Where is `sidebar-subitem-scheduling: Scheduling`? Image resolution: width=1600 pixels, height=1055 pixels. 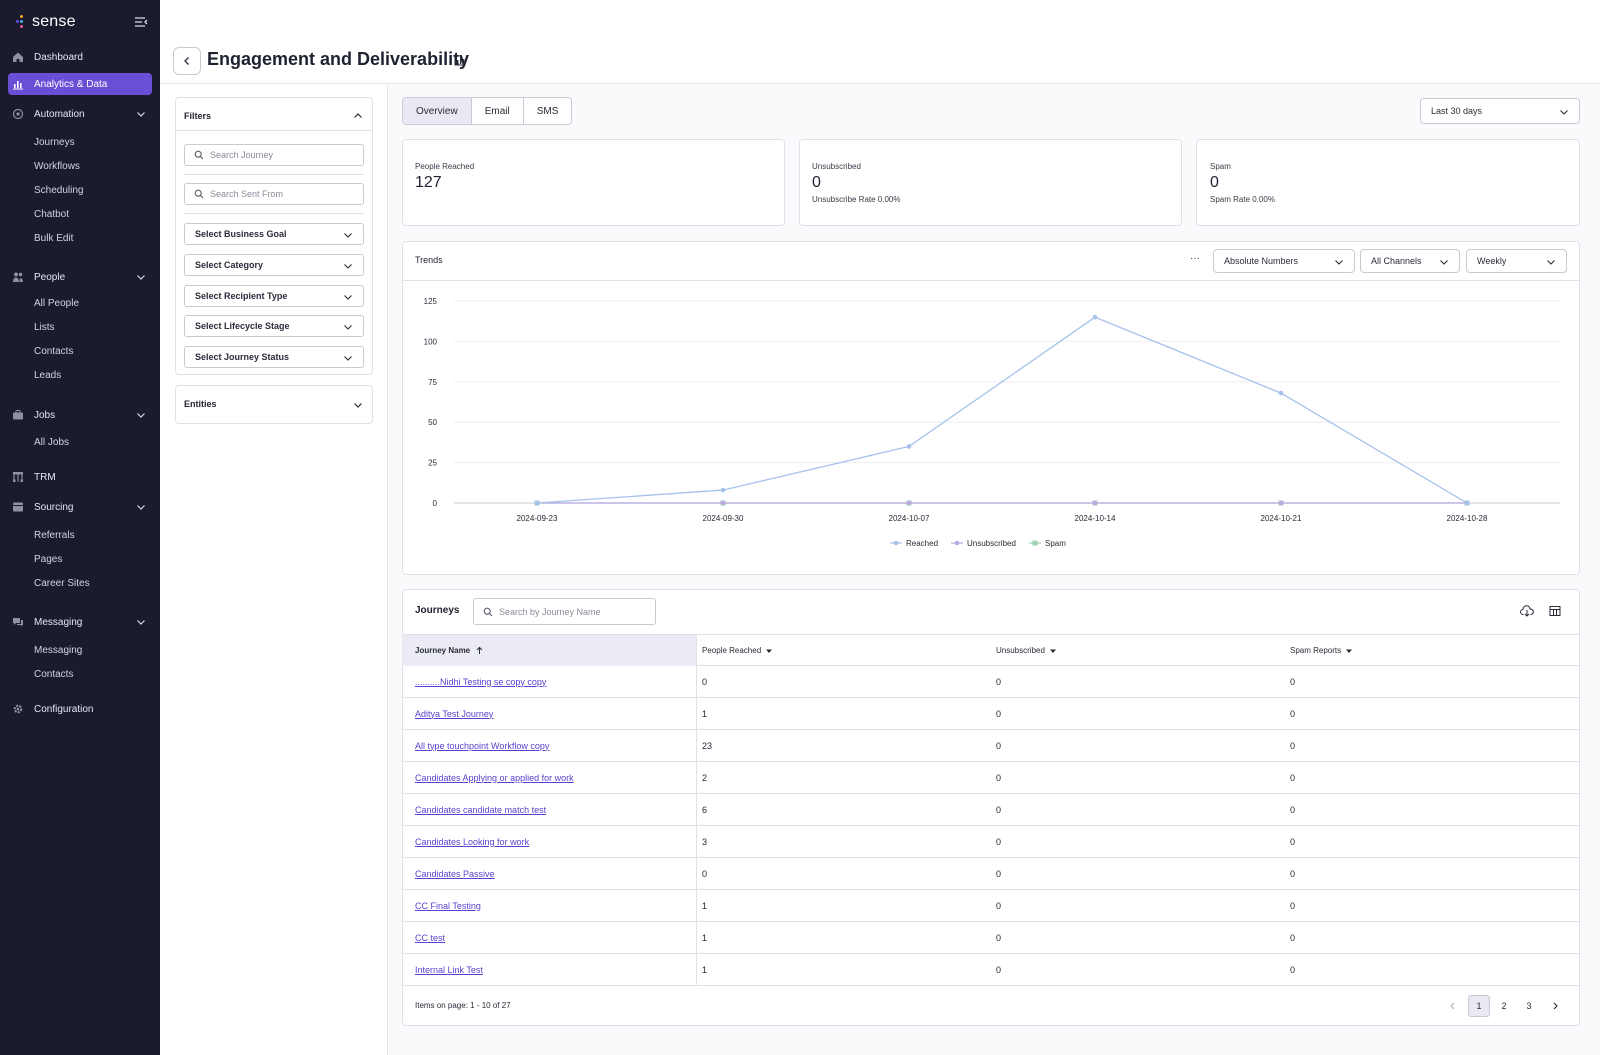
sidebar-subitem-scheduling: Scheduling is located at coordinates (59, 190).